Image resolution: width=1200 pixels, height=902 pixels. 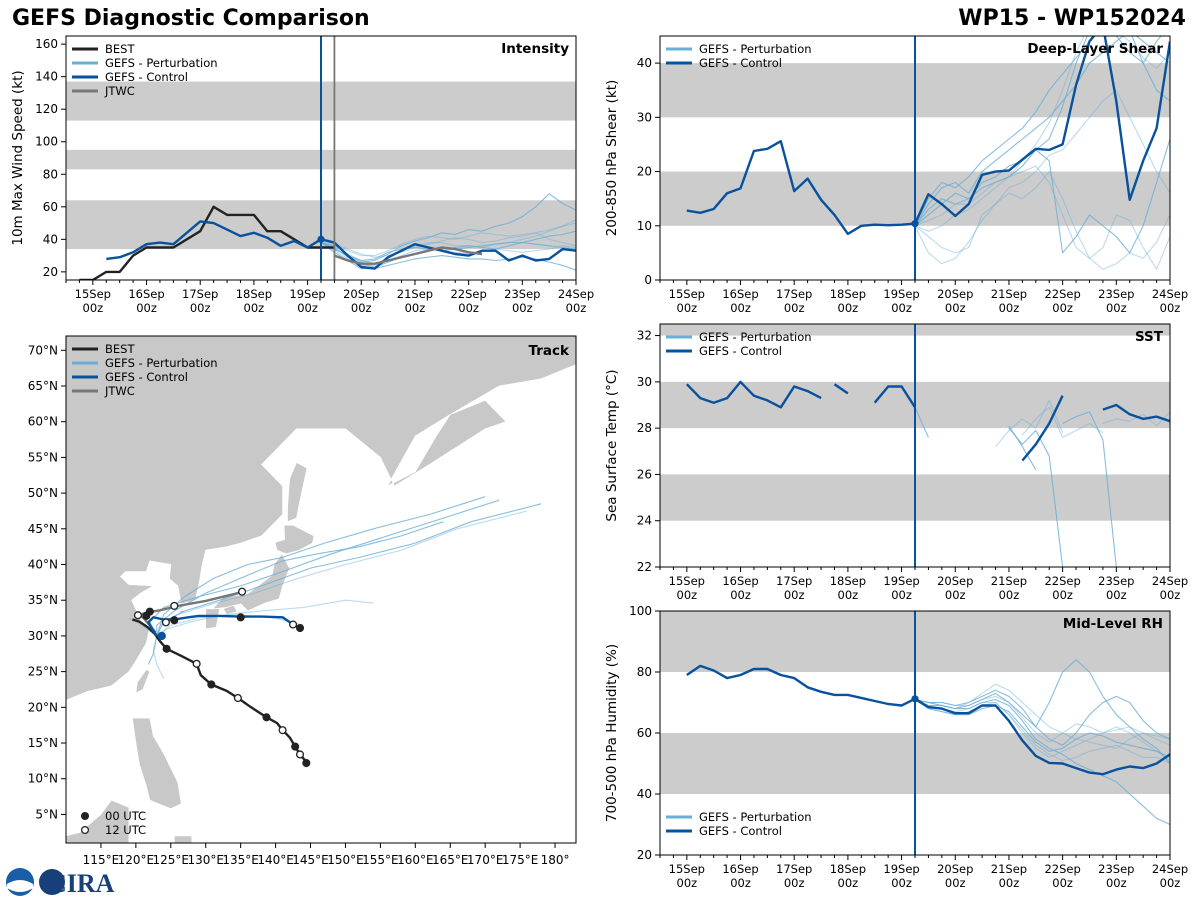 What do you see at coordinates (535, 49) in the screenshot?
I see `panel-title: Intensity` at bounding box center [535, 49].